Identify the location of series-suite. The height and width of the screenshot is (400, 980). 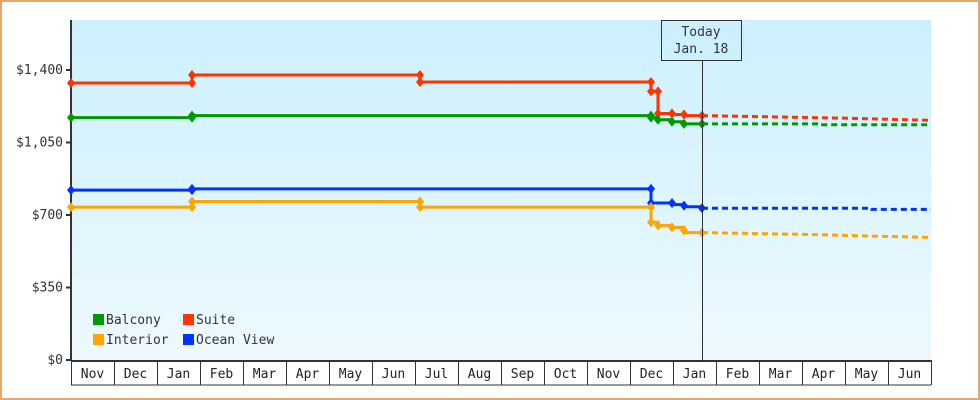
(499, 95).